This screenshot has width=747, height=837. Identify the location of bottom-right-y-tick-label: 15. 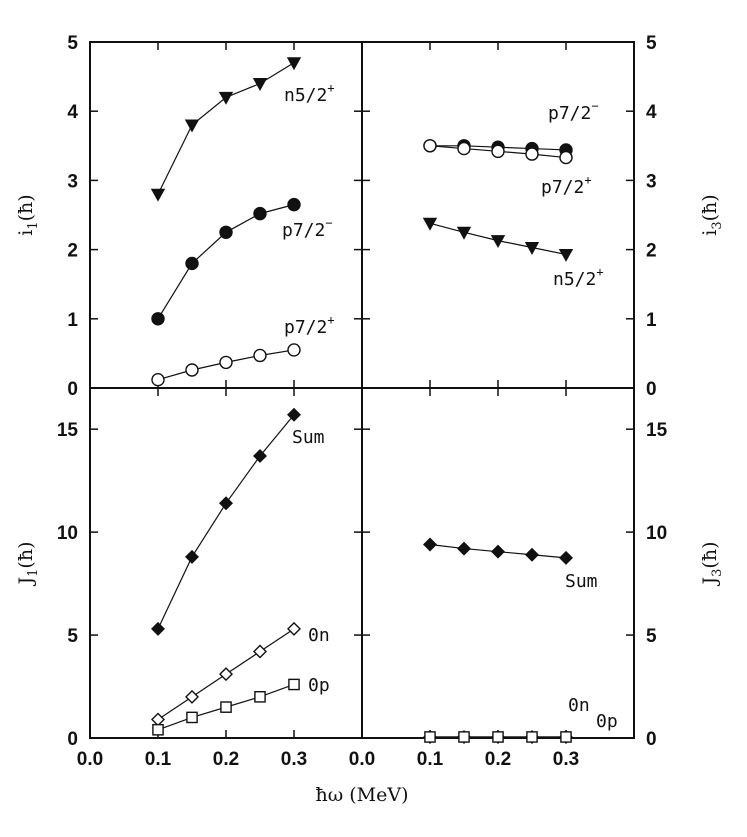
(657, 430).